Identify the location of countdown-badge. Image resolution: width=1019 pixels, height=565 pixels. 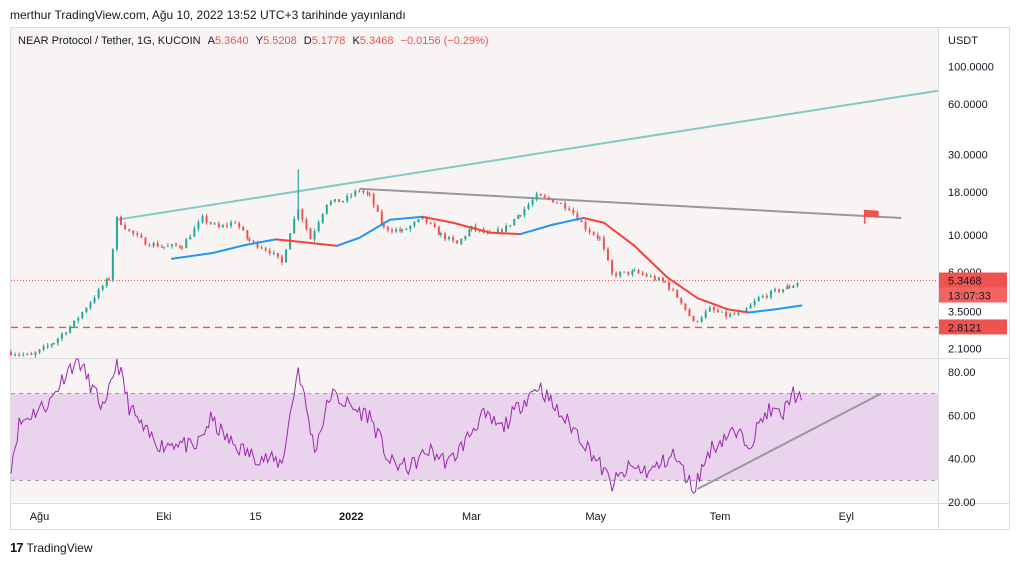
(973, 295).